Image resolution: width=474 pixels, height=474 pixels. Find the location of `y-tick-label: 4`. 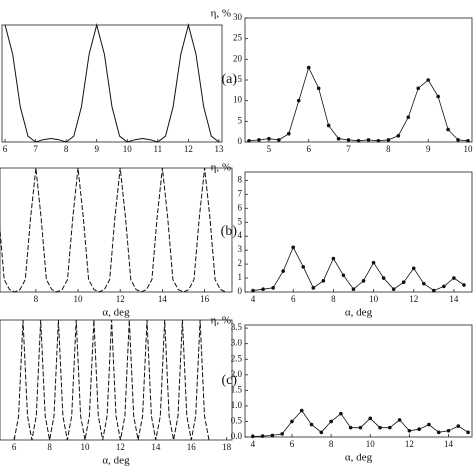

y-tick-label: 4 is located at coordinates (240, 235).